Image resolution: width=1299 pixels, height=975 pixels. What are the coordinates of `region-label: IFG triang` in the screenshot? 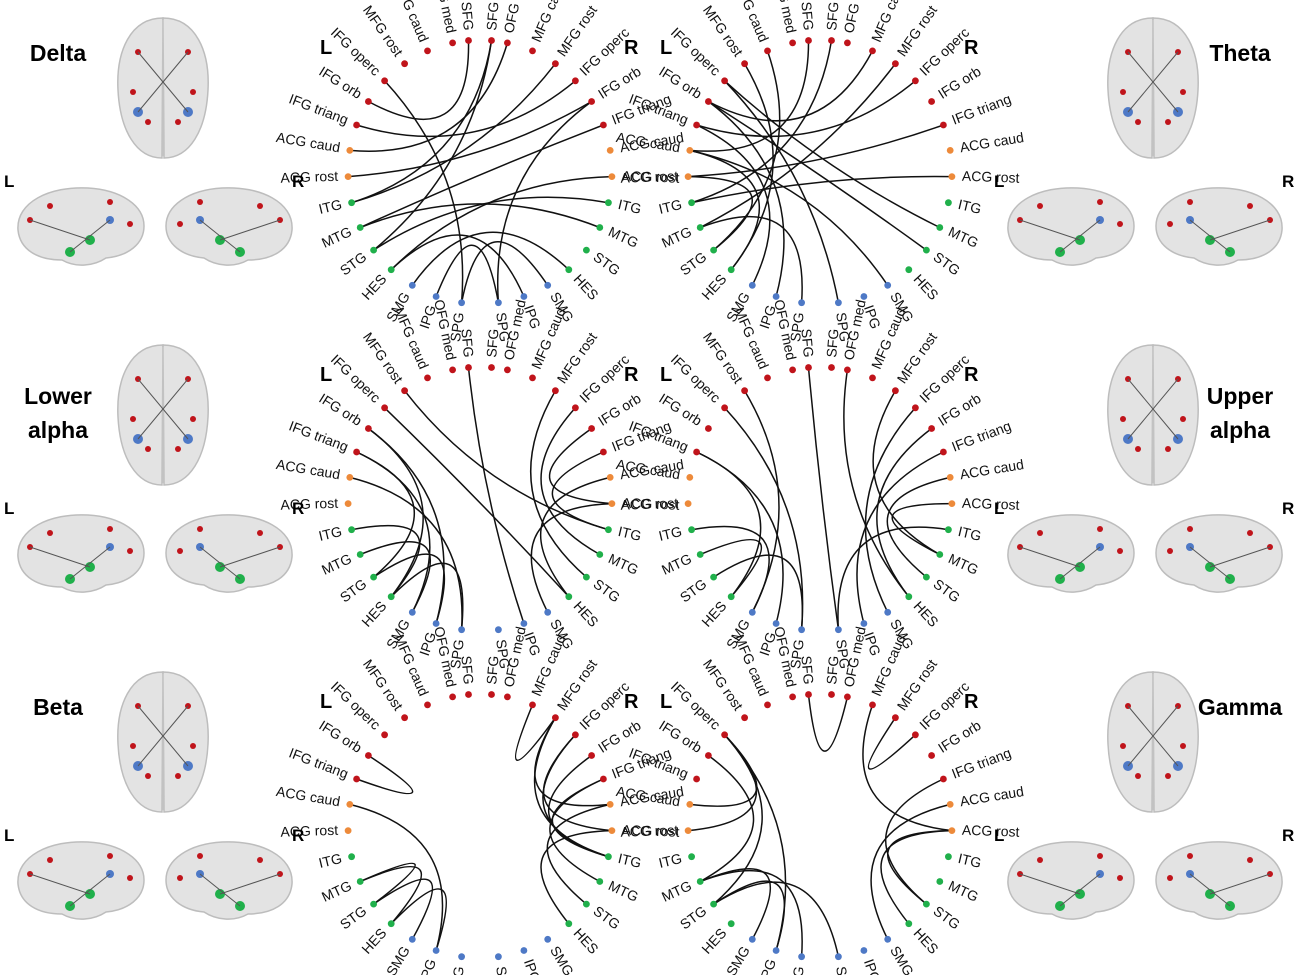 It's located at (319, 436).